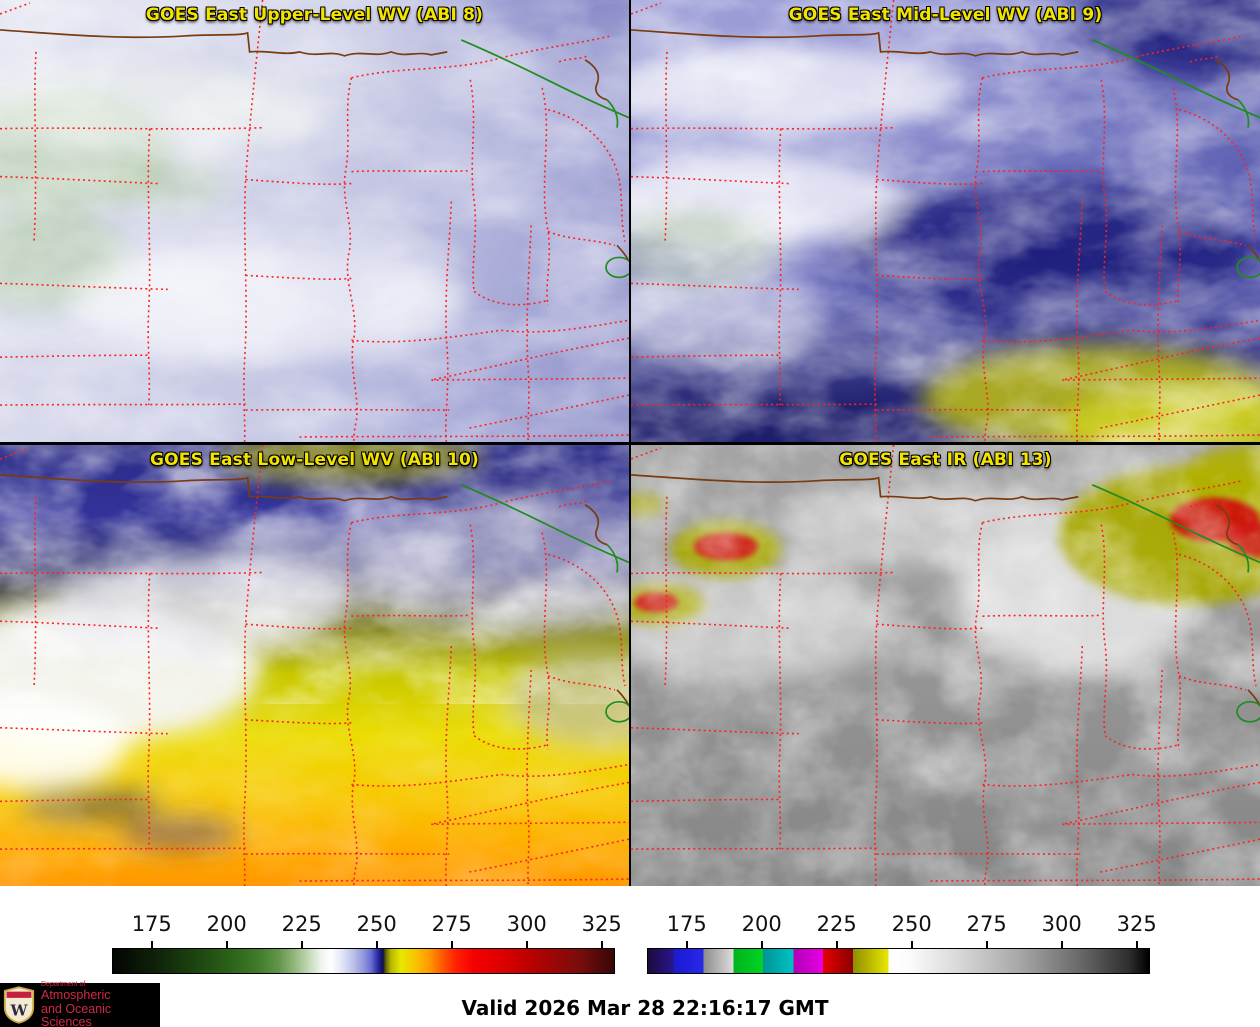  I want to click on panel-title-abi9: GOES East Mid-Level WV (ABI 9), so click(945, 15).